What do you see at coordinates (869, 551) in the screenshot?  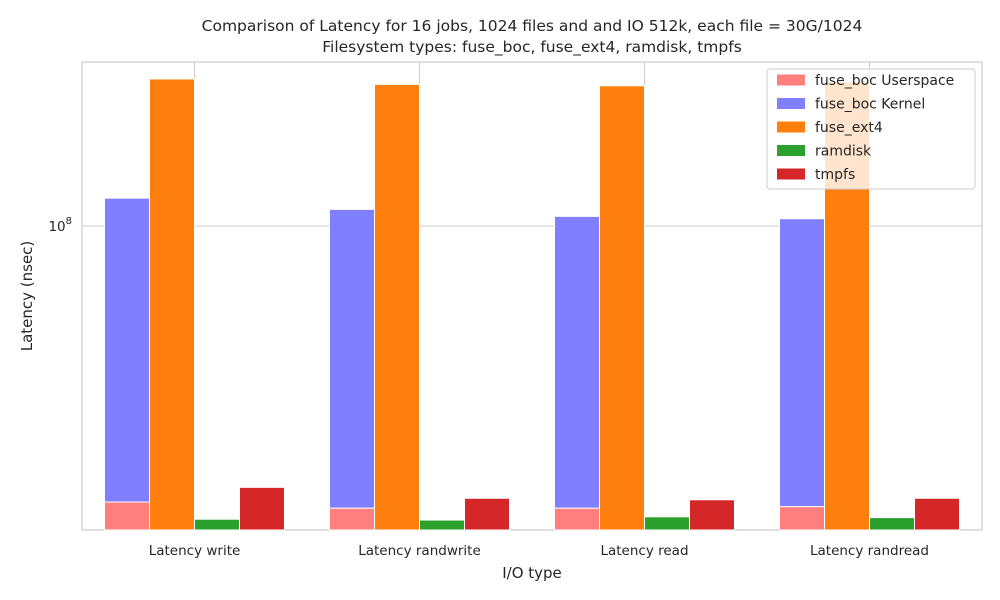 I see `x-tick-label: Latency randread` at bounding box center [869, 551].